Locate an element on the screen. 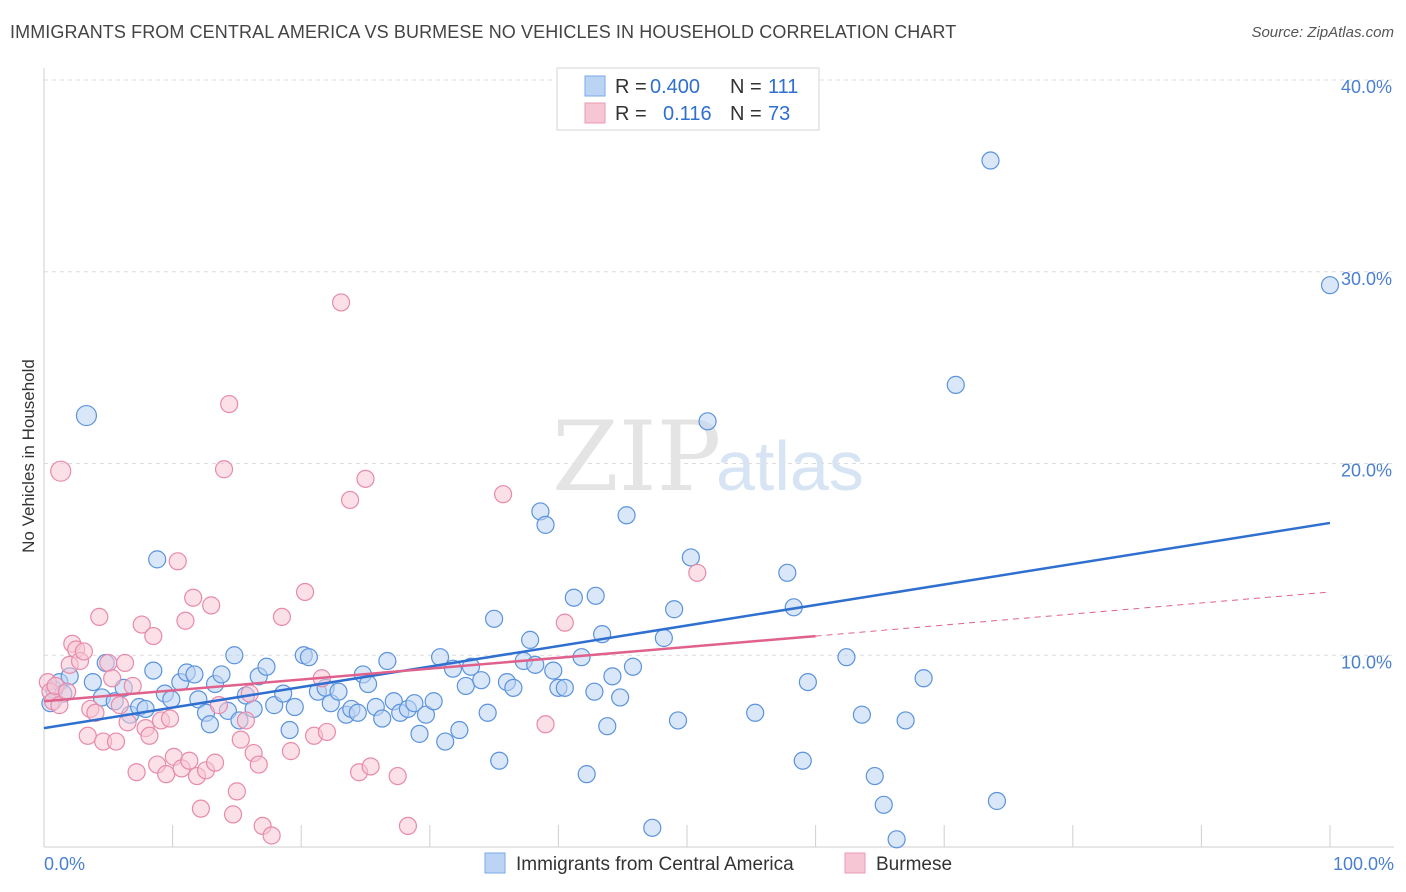 The width and height of the screenshot is (1406, 892). legend-bottom-swatch-pink is located at coordinates (855, 863).